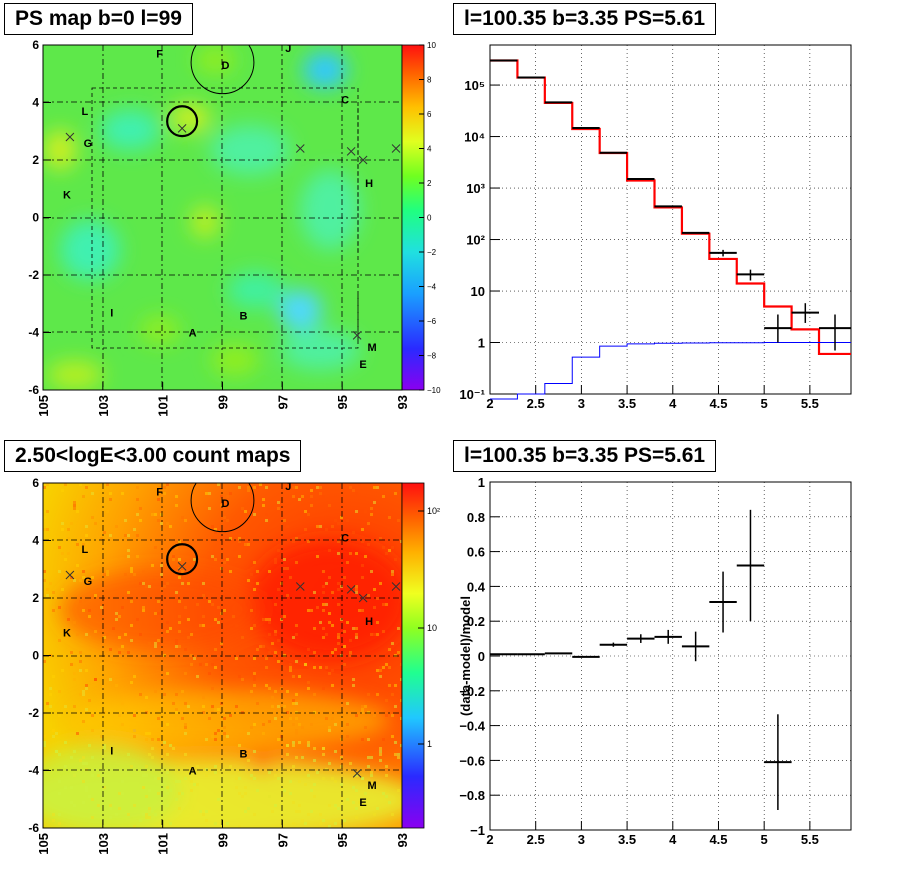 This screenshot has height=875, width=898. I want to click on y-tick-label: 6, so click(35, 45).